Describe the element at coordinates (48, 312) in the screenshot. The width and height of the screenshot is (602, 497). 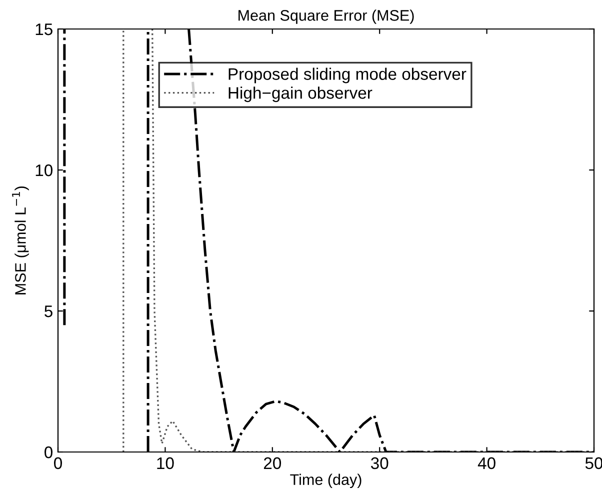
I see `y-tick-label: 5` at that location.